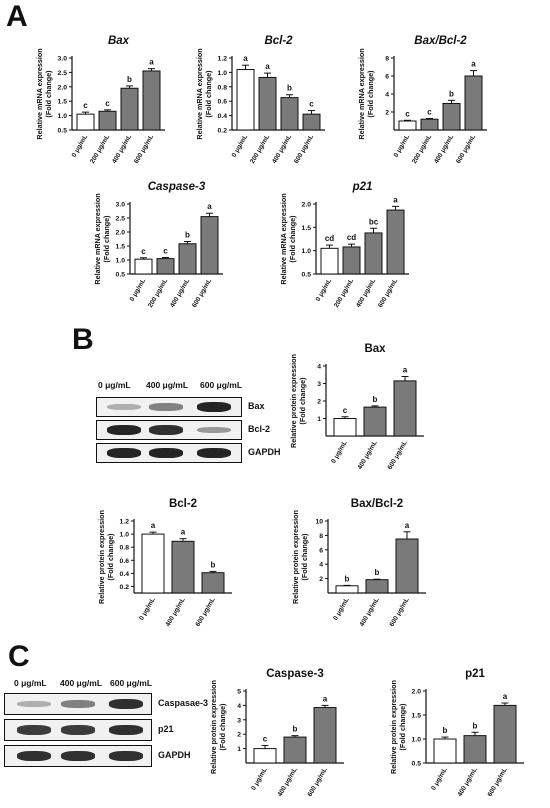 Image resolution: width=550 pixels, height=808 pixels. What do you see at coordinates (100, 148) in the screenshot?
I see `x-tick-label: 200 μg/mL` at bounding box center [100, 148].